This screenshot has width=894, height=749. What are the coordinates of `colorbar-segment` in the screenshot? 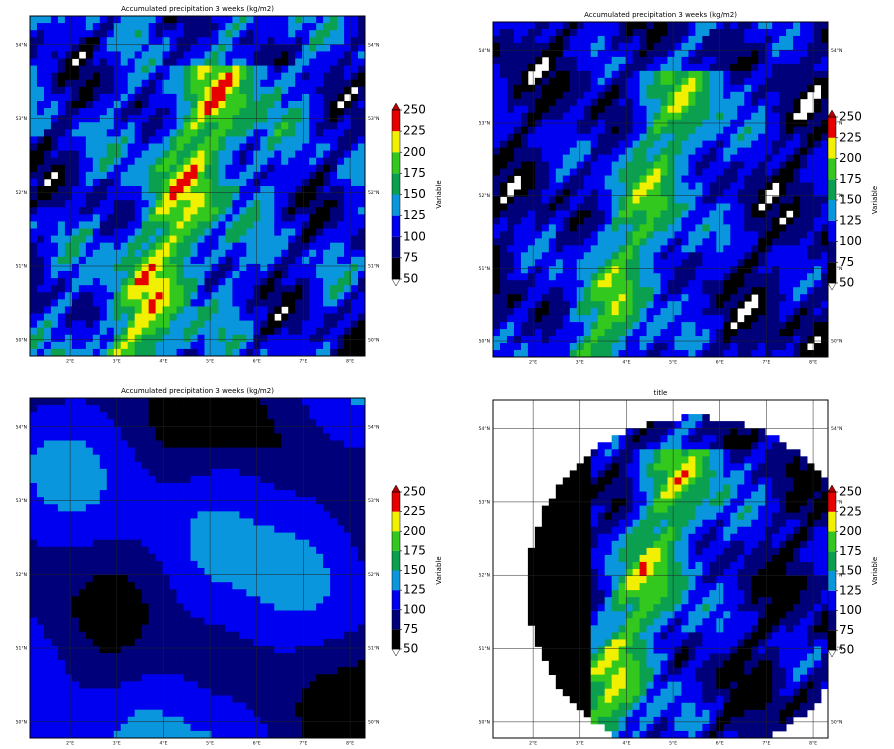 It's located at (832, 252).